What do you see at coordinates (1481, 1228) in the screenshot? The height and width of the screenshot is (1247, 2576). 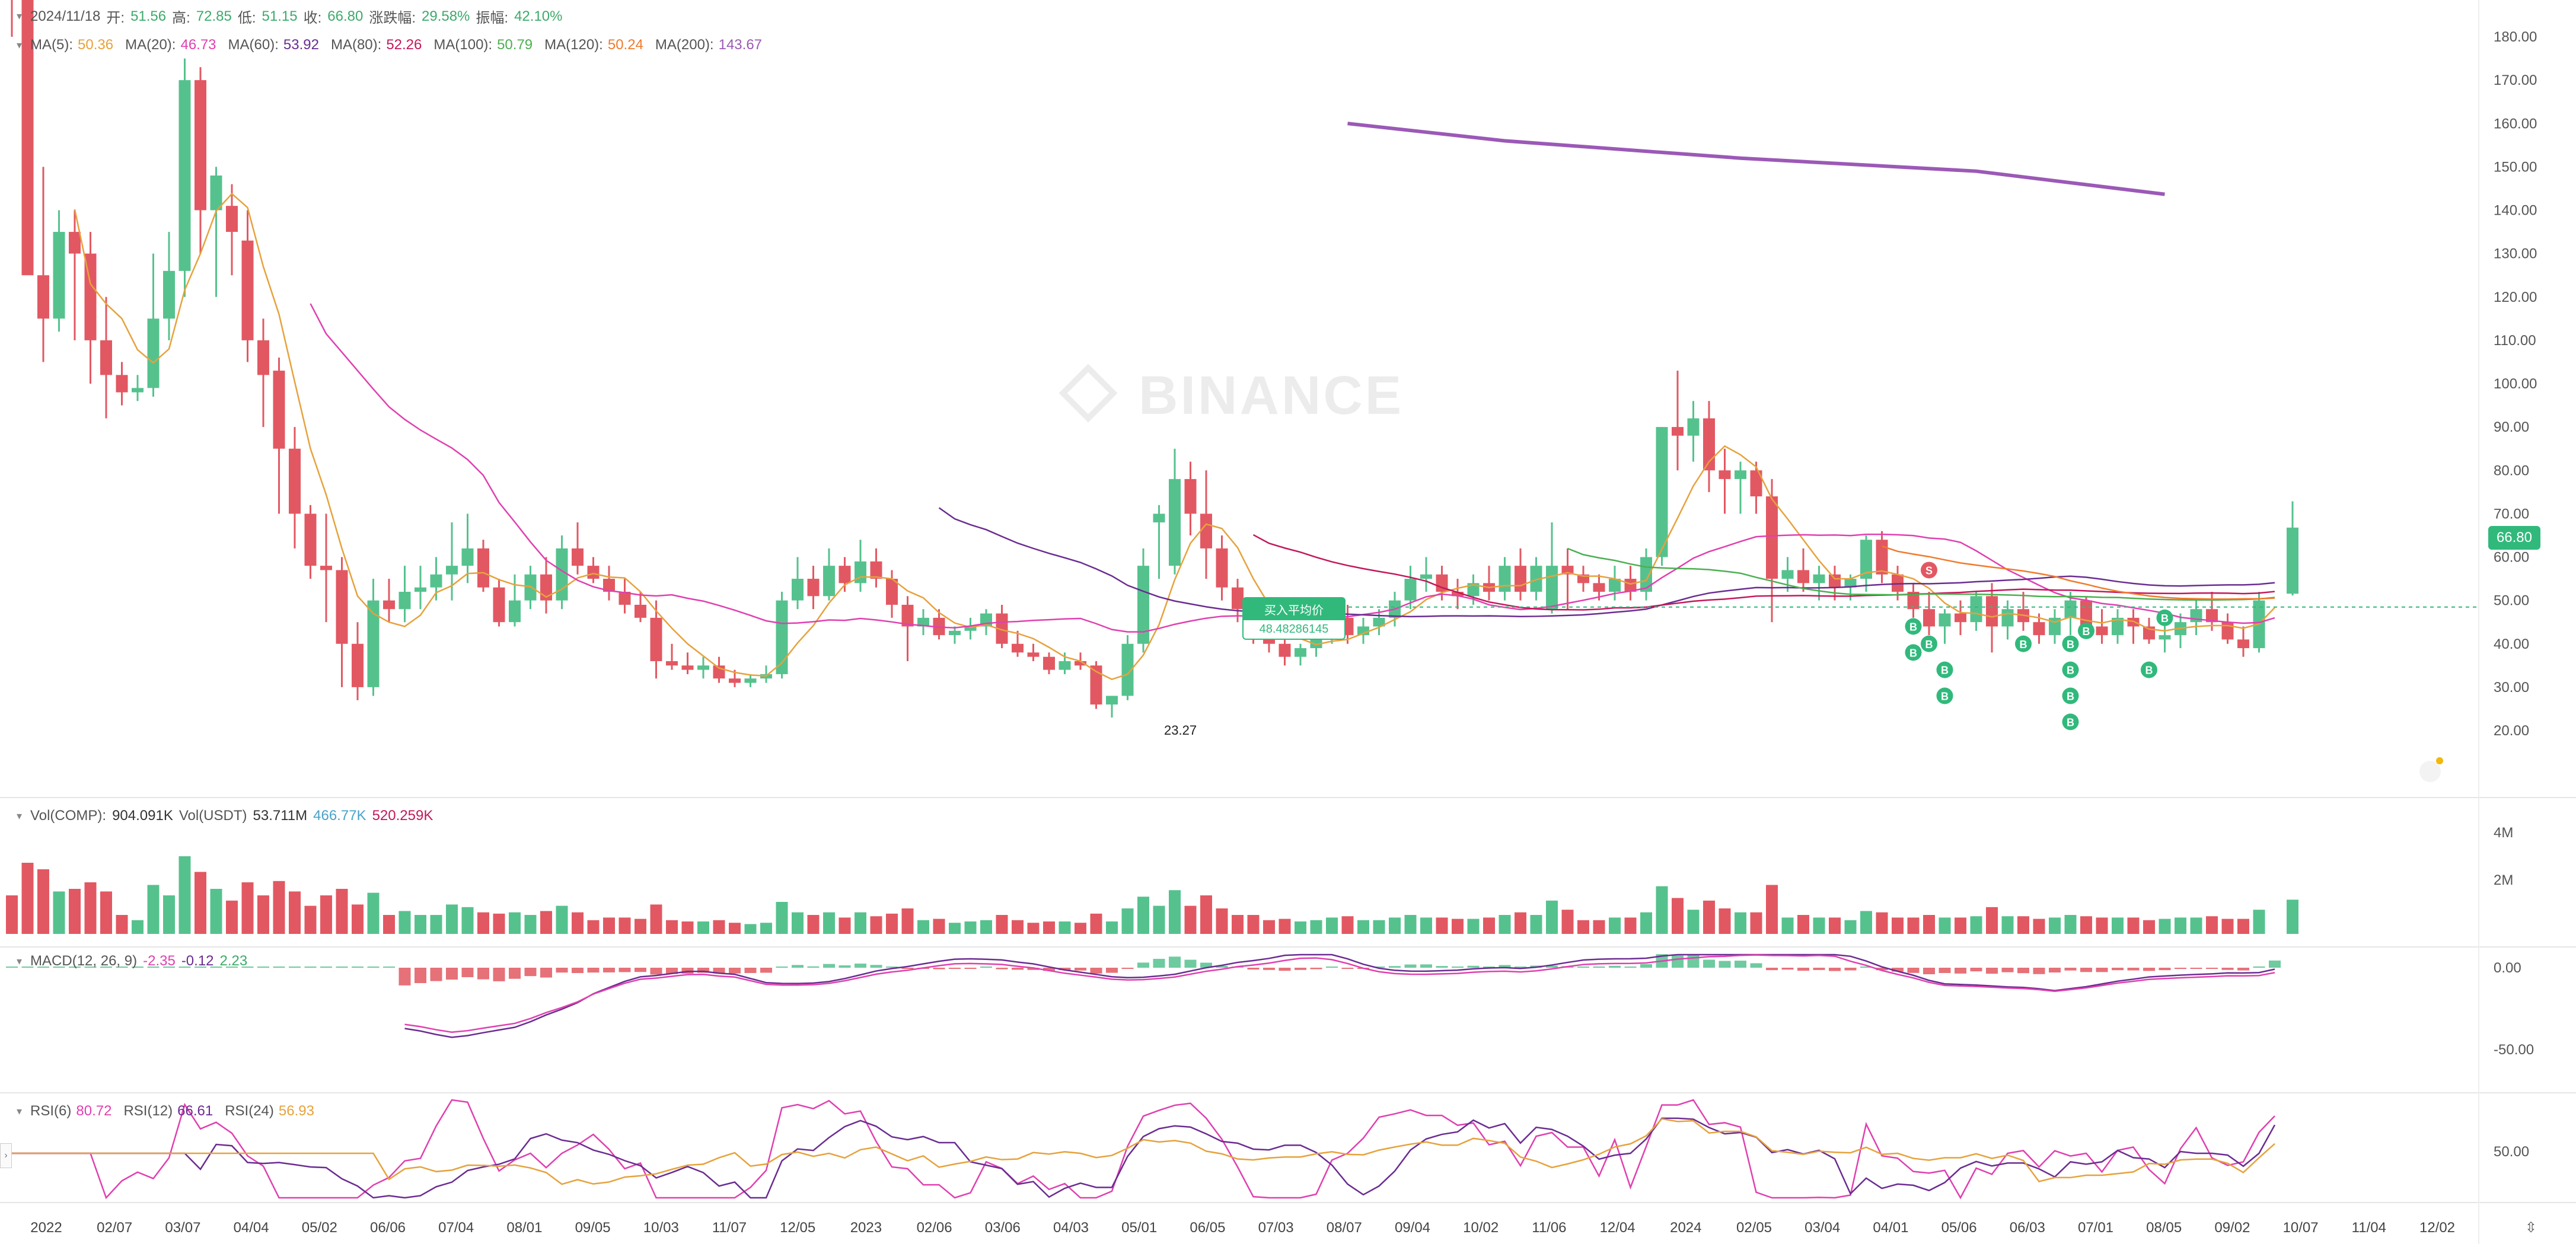 I see `x-tick-label: 10/02` at bounding box center [1481, 1228].